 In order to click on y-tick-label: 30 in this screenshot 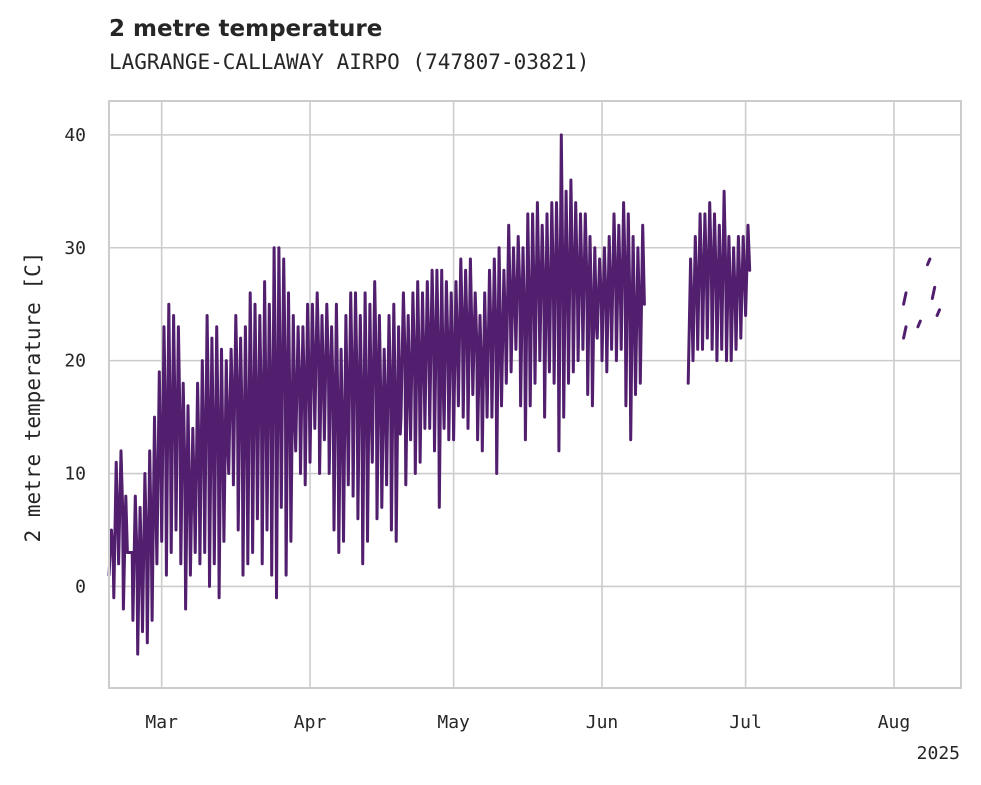, I will do `click(75, 248)`.